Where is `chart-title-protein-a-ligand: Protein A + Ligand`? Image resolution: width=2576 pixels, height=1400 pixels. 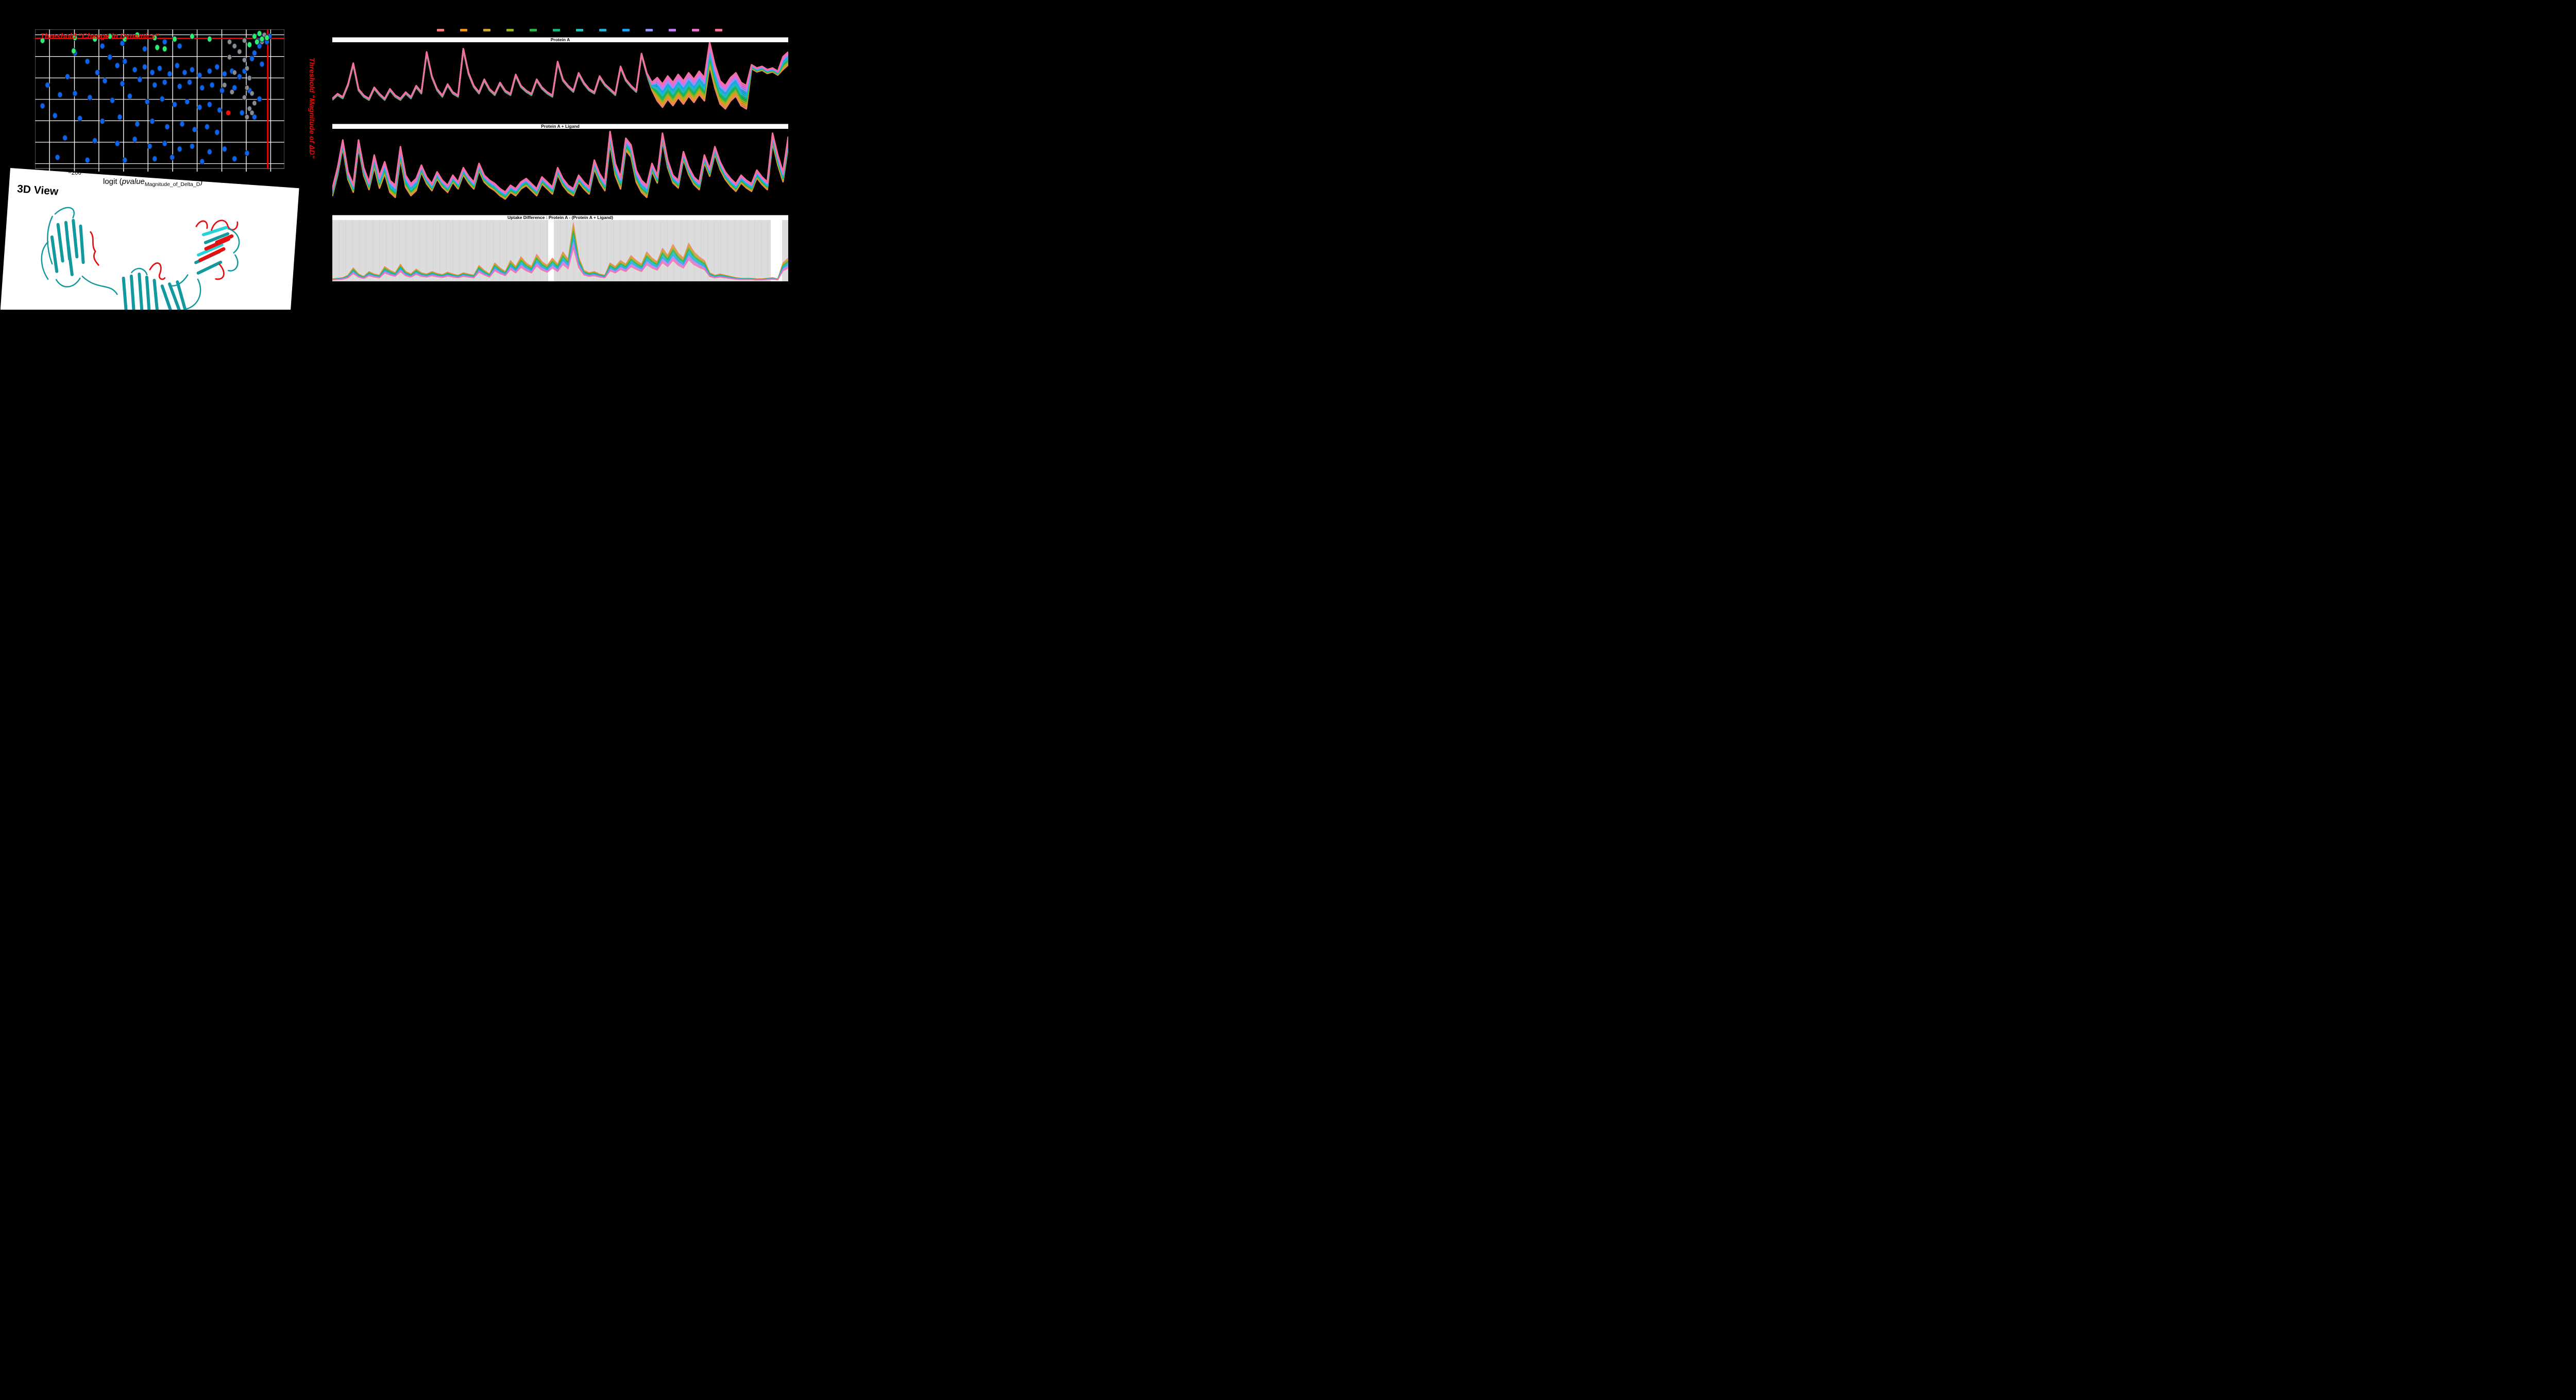
chart-title-protein-a-ligand: Protein A + Ligand is located at coordinates (560, 126).